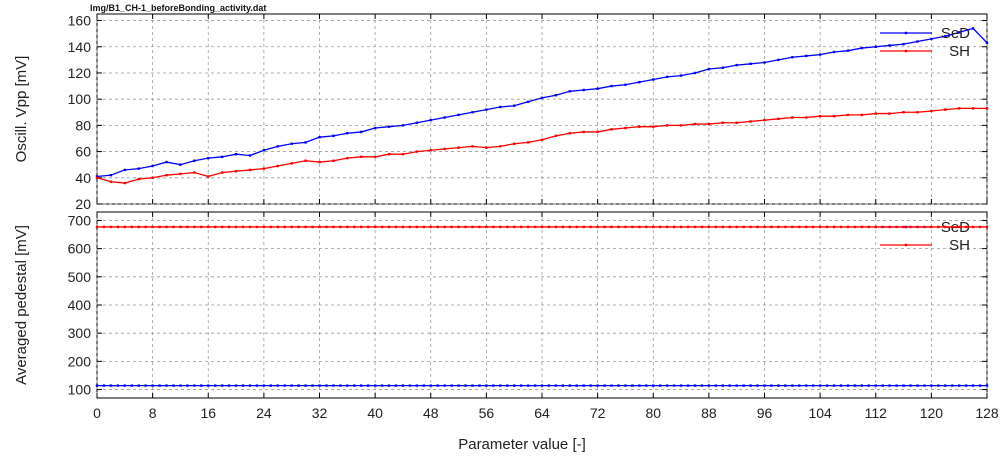 Image resolution: width=1002 pixels, height=458 pixels. Describe the element at coordinates (487, 413) in the screenshot. I see `x-tick-label: 56` at that location.